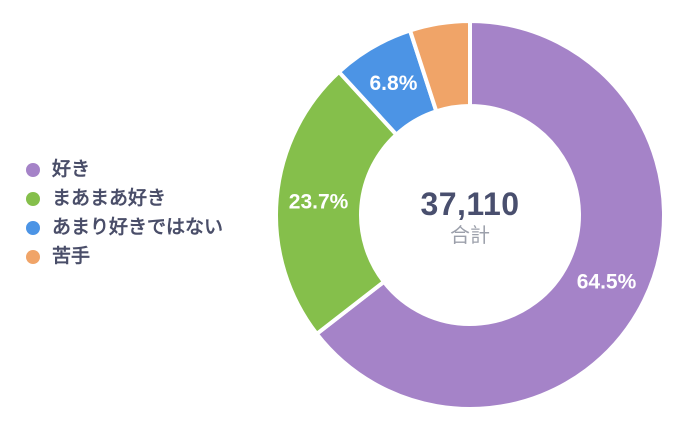  What do you see at coordinates (124, 169) in the screenshot?
I see `legend-item-suki: 好き` at bounding box center [124, 169].